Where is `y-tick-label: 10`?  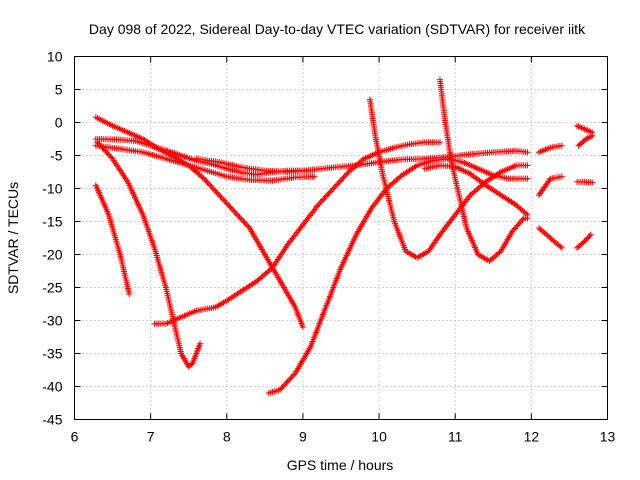 y-tick-label: 10 is located at coordinates (55, 57).